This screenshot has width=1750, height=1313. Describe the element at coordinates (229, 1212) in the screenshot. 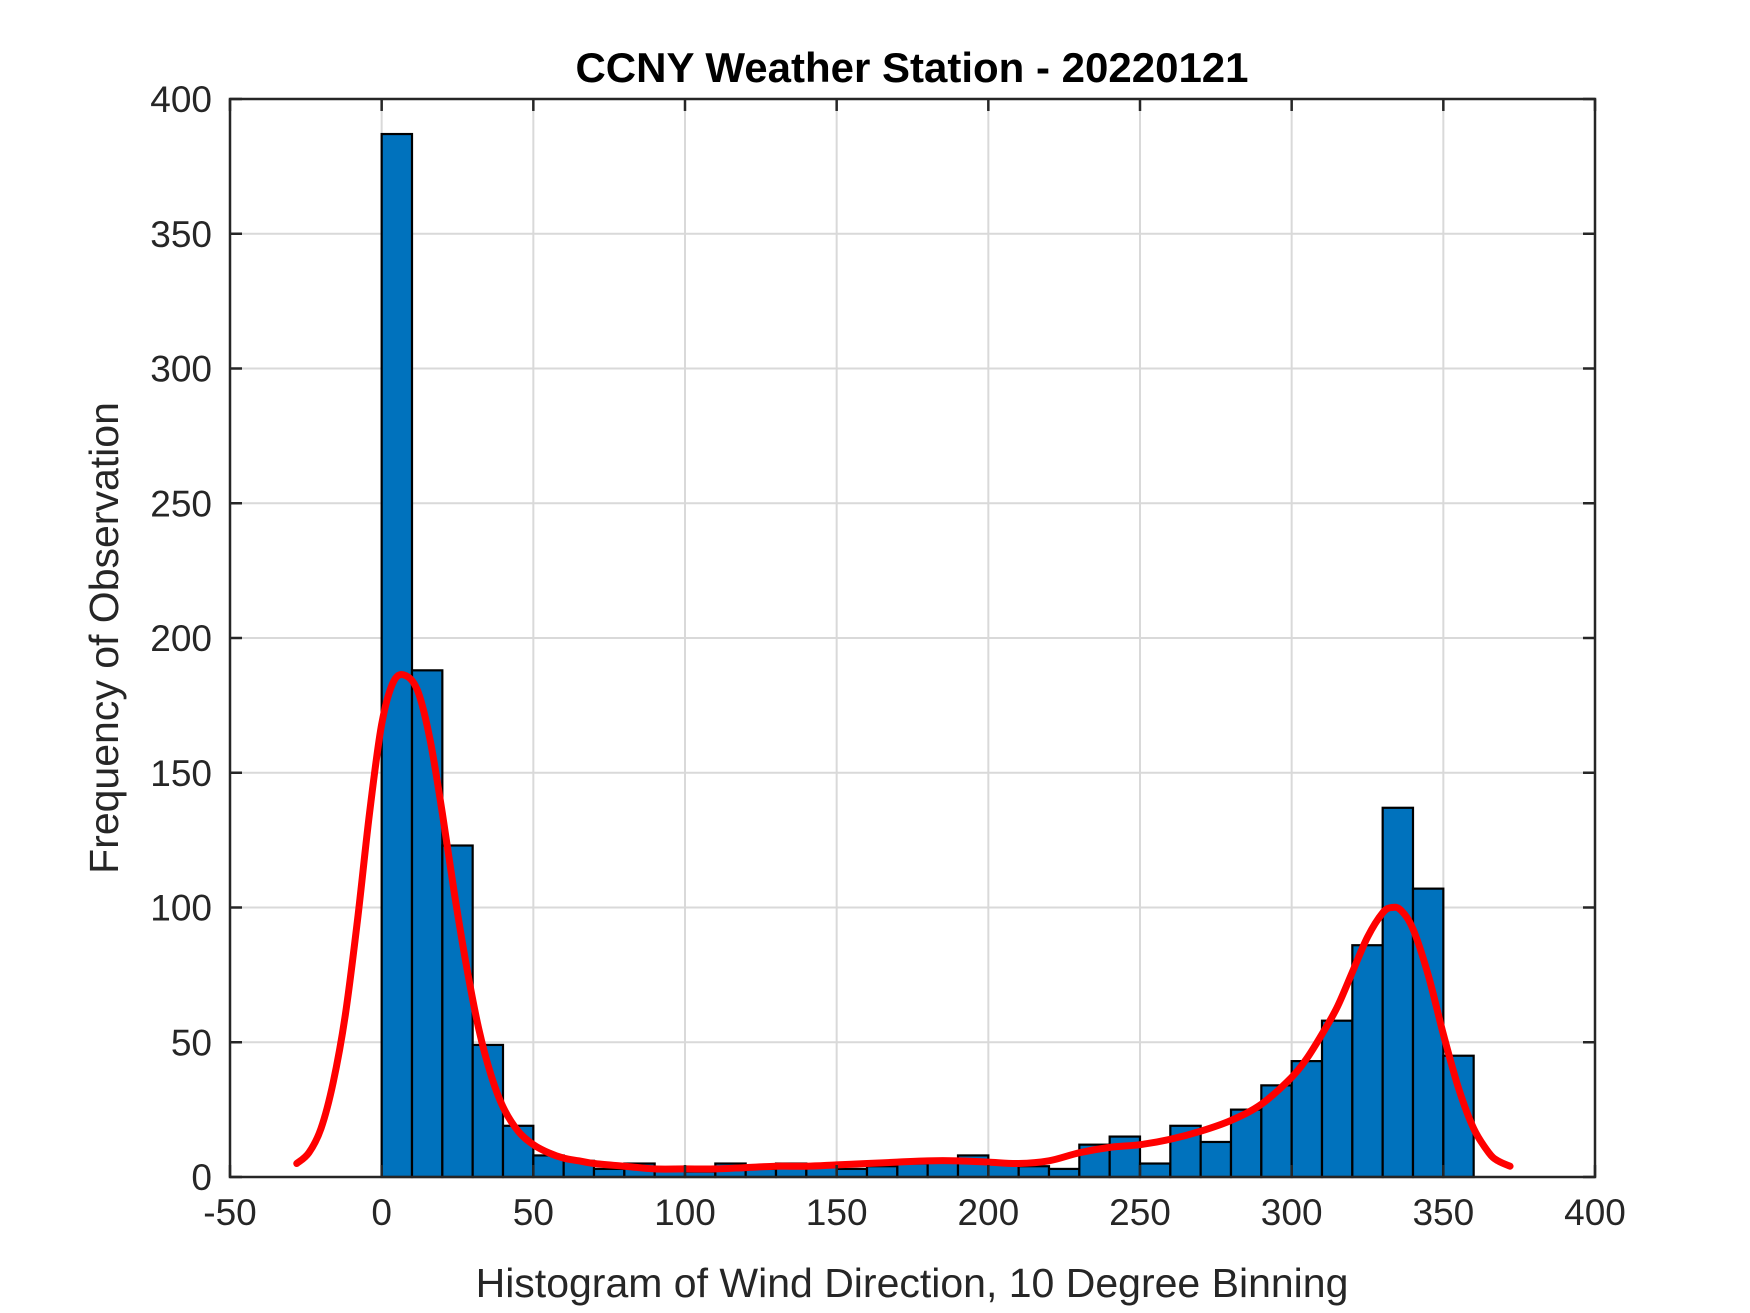

I see `x-tick-label: -50` at that location.